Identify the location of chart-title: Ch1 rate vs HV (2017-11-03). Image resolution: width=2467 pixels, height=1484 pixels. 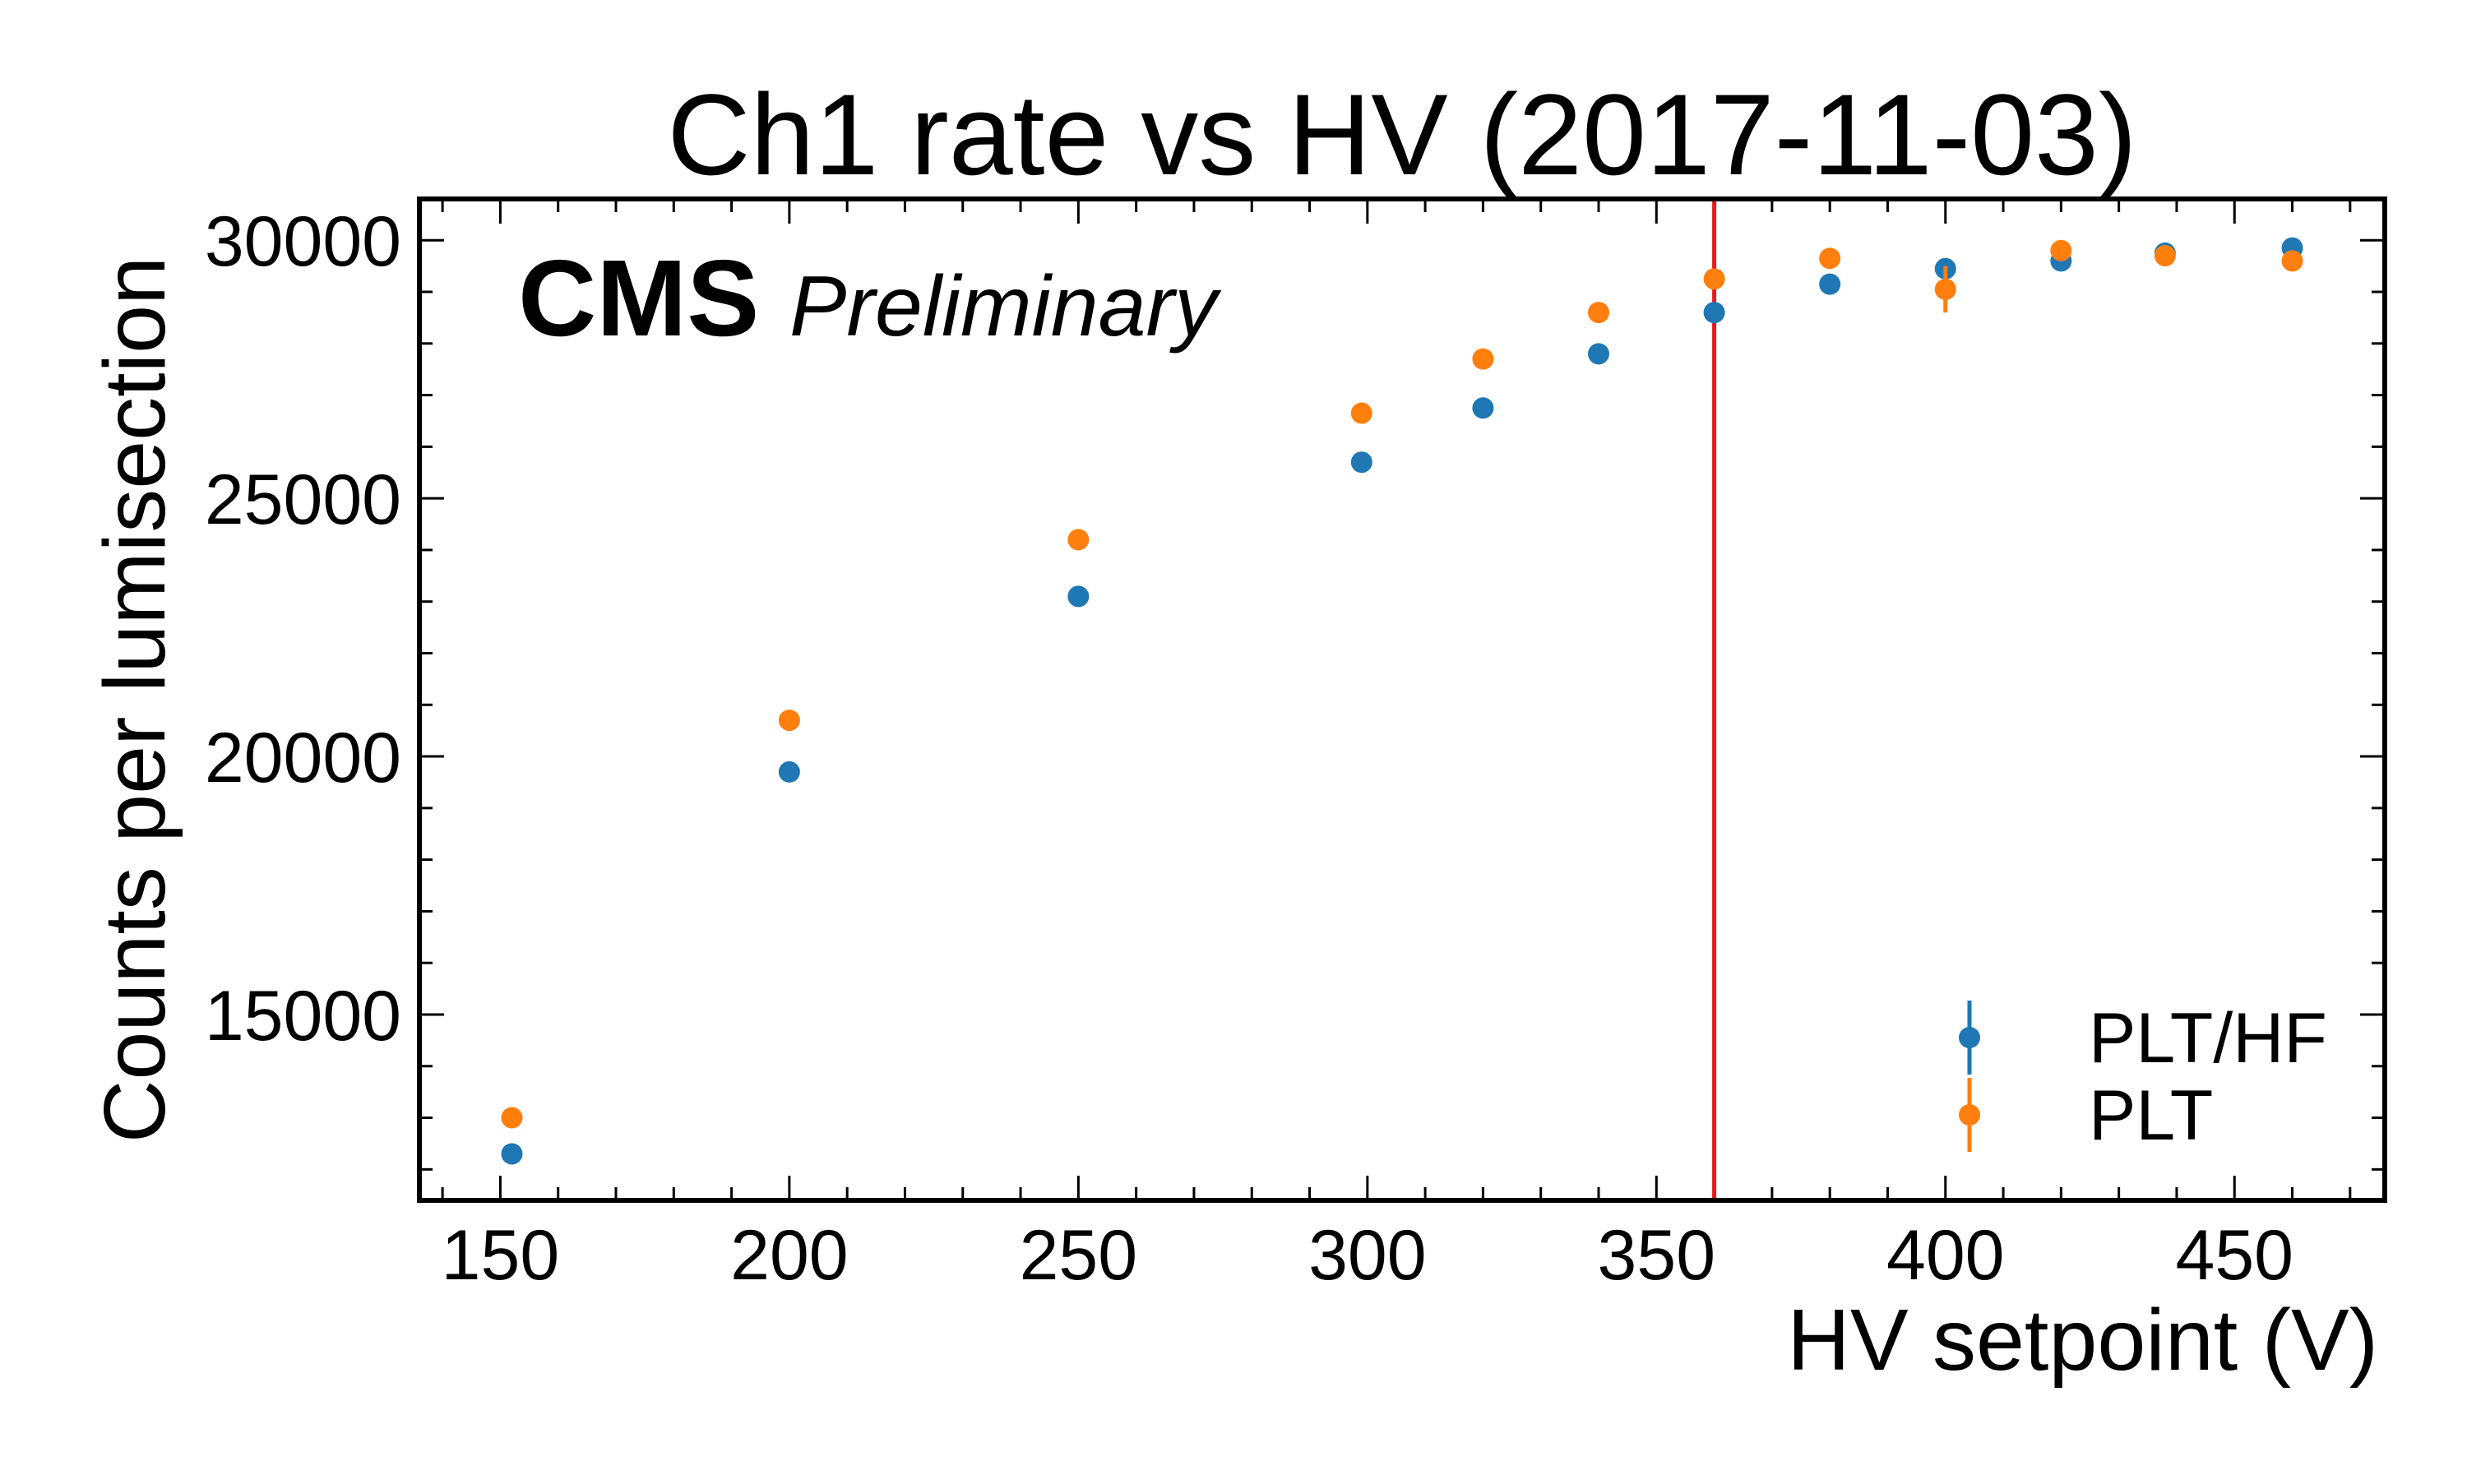
(1401, 134).